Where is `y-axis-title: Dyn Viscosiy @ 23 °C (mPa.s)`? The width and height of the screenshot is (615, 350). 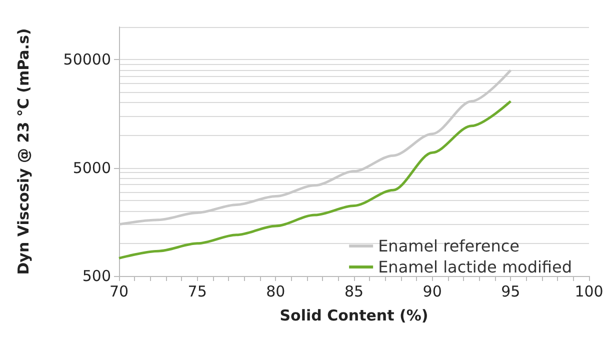
y-axis-title: Dyn Viscosiy @ 23 °C (mPa.s) is located at coordinates (23, 151).